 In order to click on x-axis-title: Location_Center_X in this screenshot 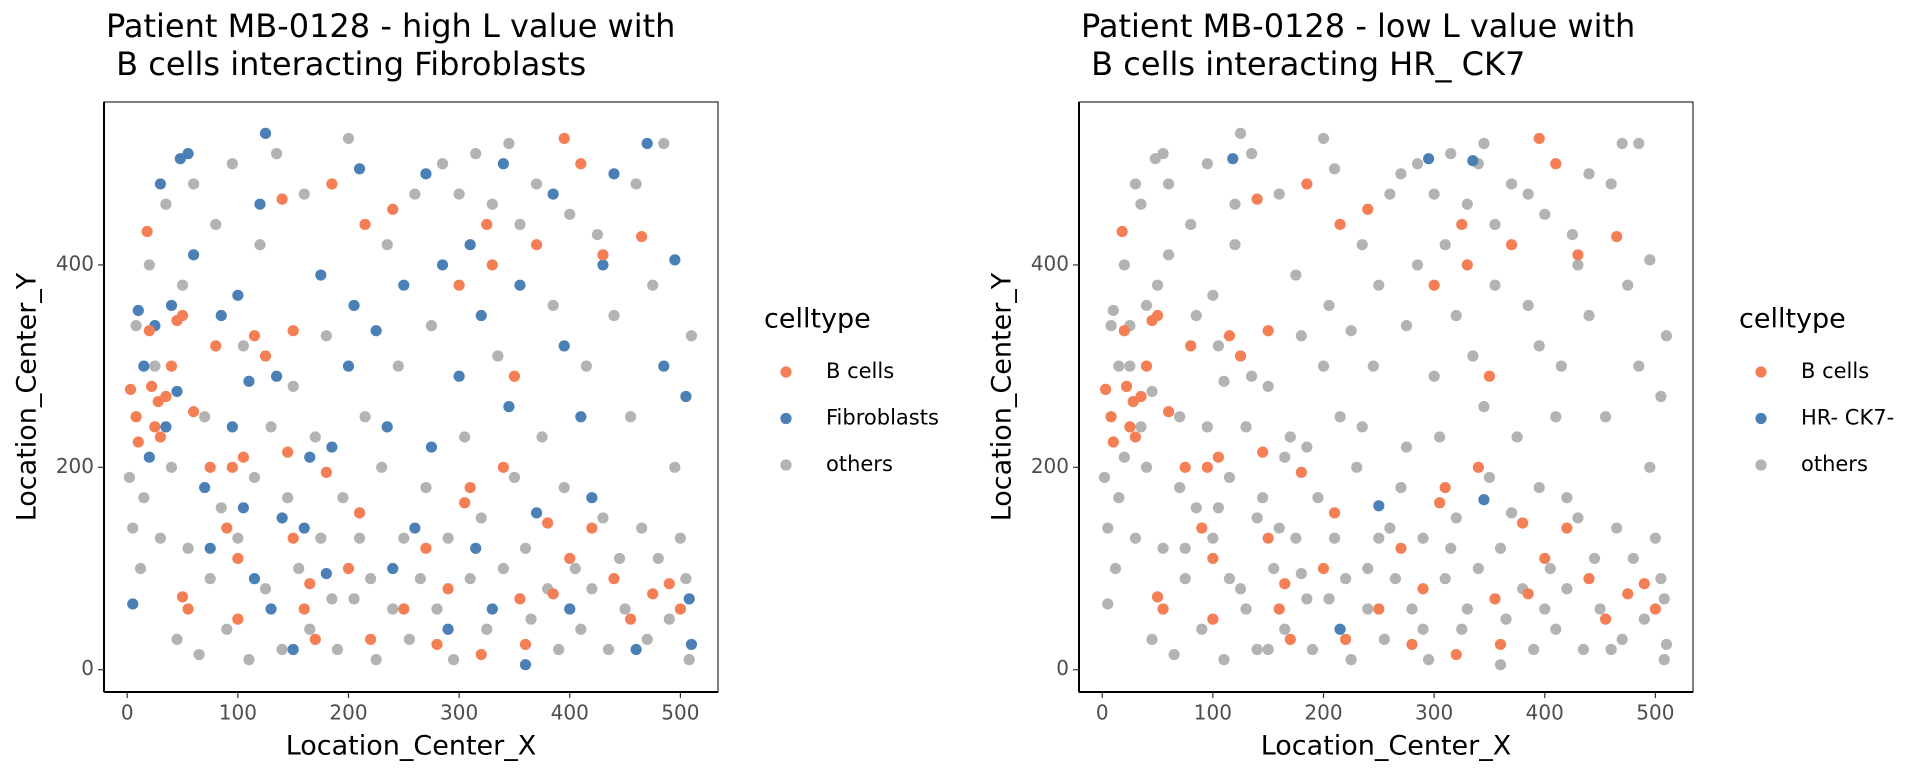, I will do `click(1386, 746)`.